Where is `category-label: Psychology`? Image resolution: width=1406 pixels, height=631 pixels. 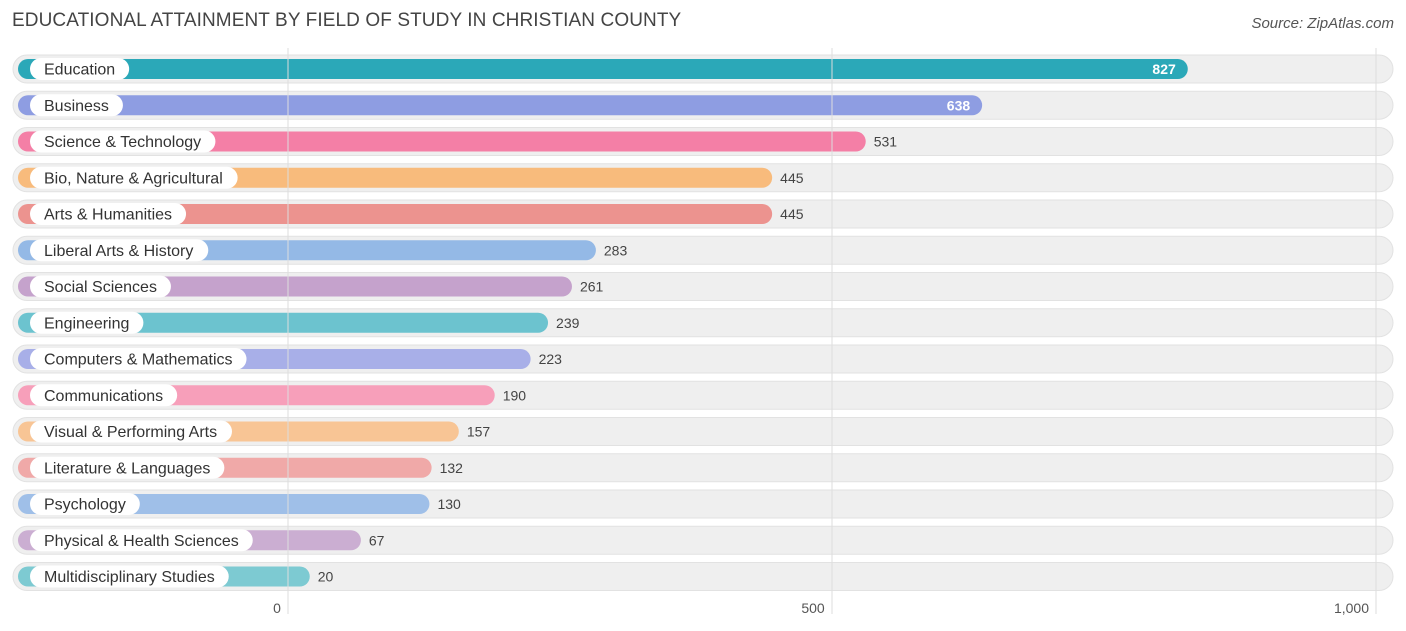
category-label: Psychology is located at coordinates (85, 505).